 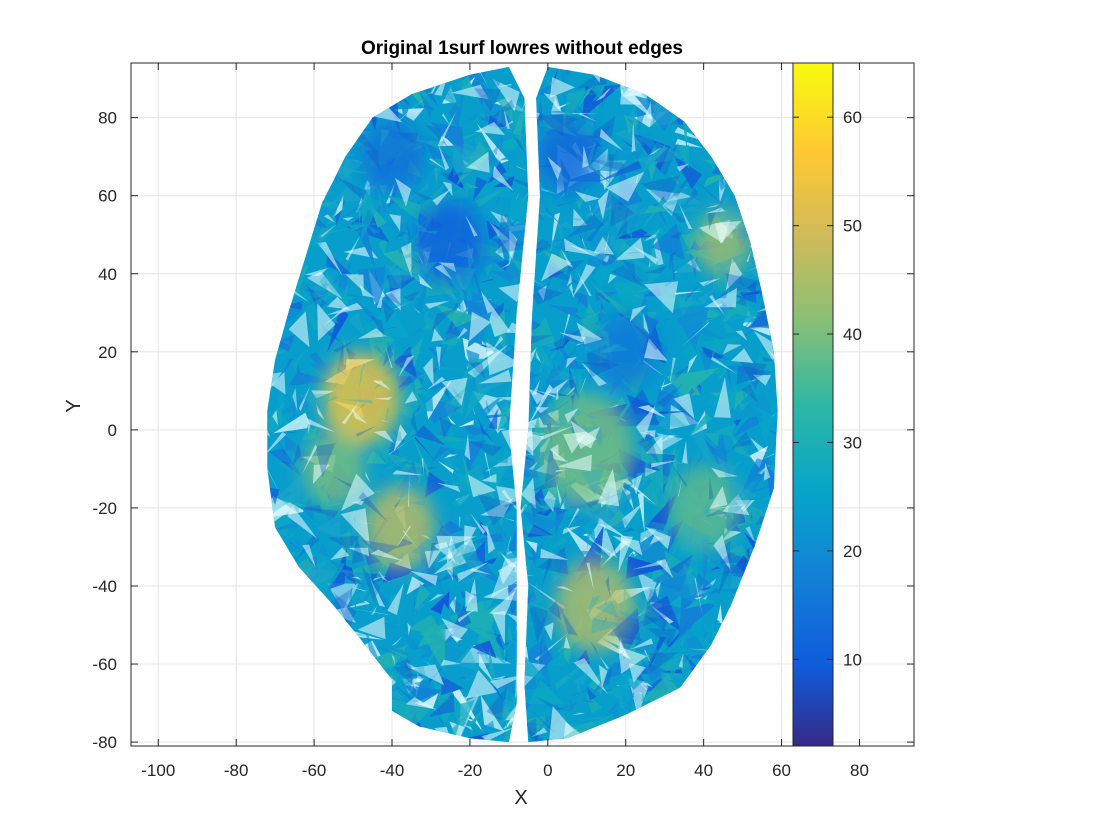 What do you see at coordinates (104, 586) in the screenshot?
I see `y-tick-label: -40` at bounding box center [104, 586].